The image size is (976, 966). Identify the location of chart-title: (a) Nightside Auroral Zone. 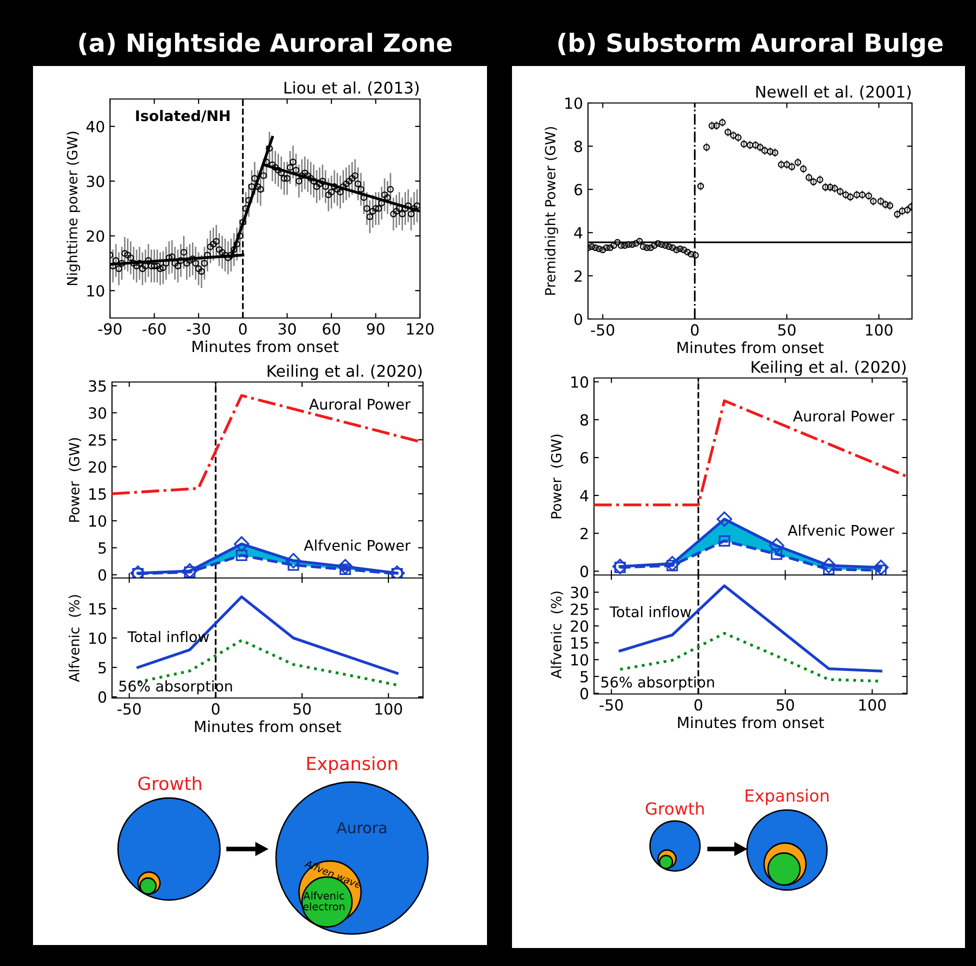
(265, 45).